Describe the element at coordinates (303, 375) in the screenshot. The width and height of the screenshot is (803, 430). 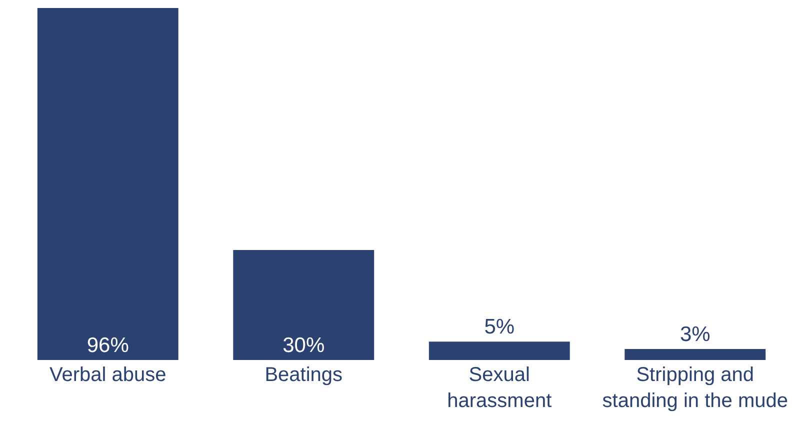
I see `x-tick-label: Beatings` at that location.